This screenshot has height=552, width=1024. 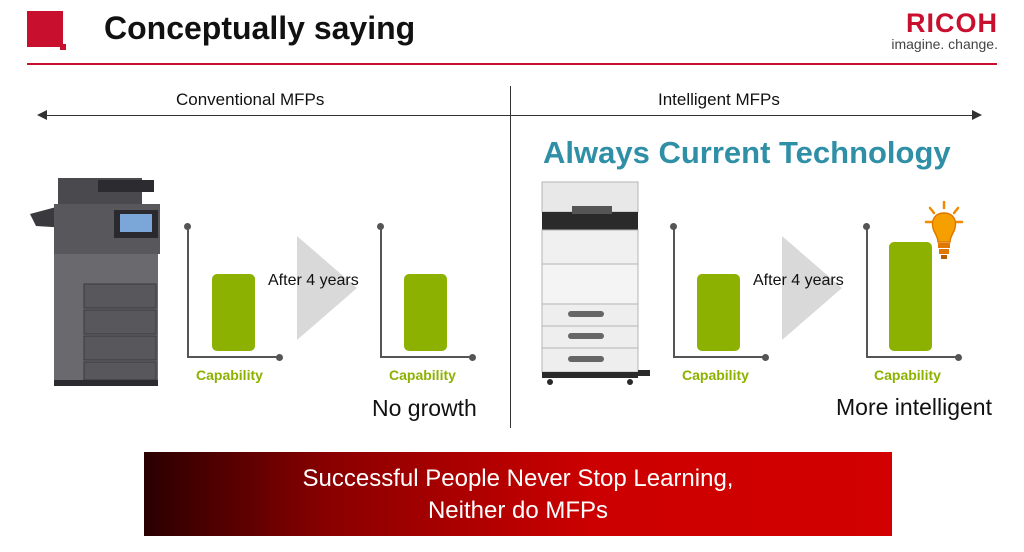 I want to click on title-square-icon, so click(x=46, y=30).